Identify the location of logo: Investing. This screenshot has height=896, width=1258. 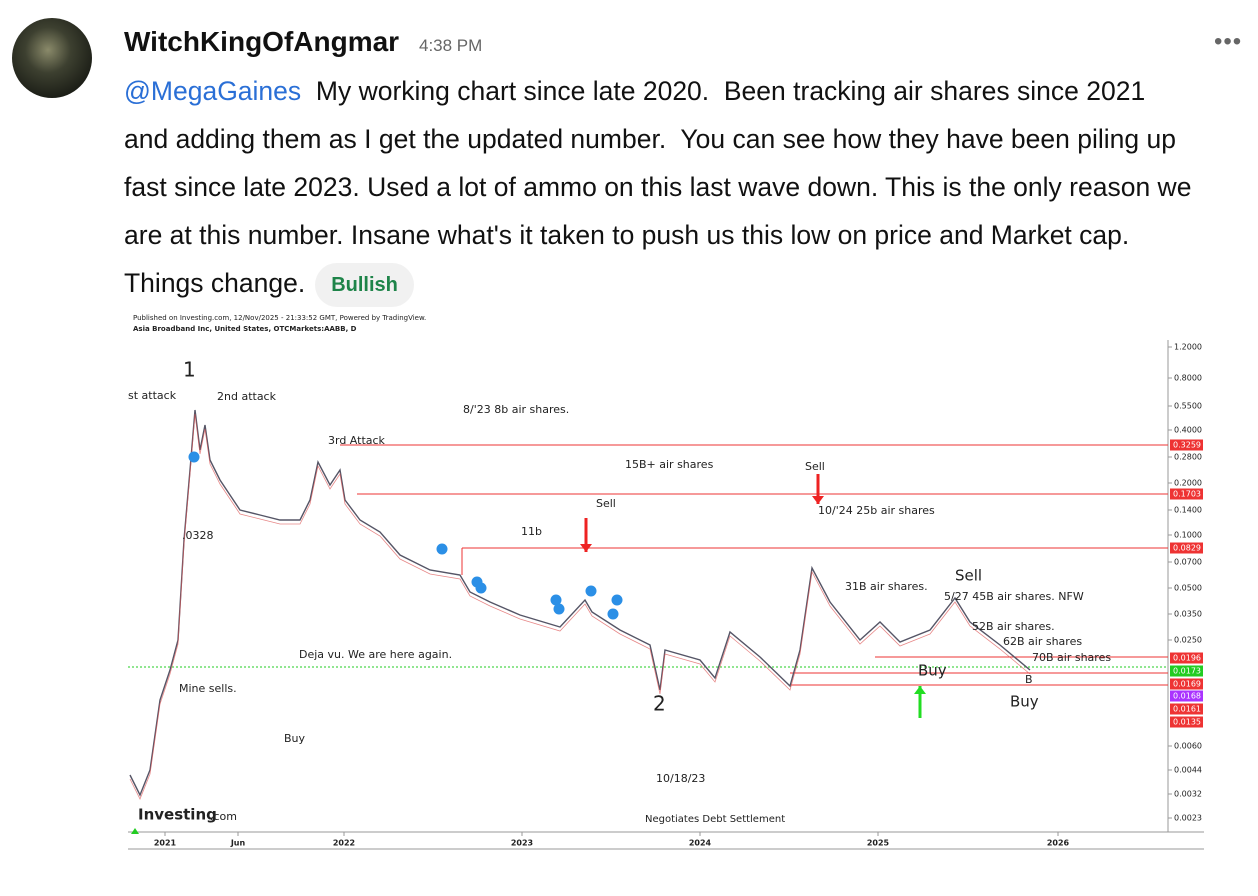
(177, 815).